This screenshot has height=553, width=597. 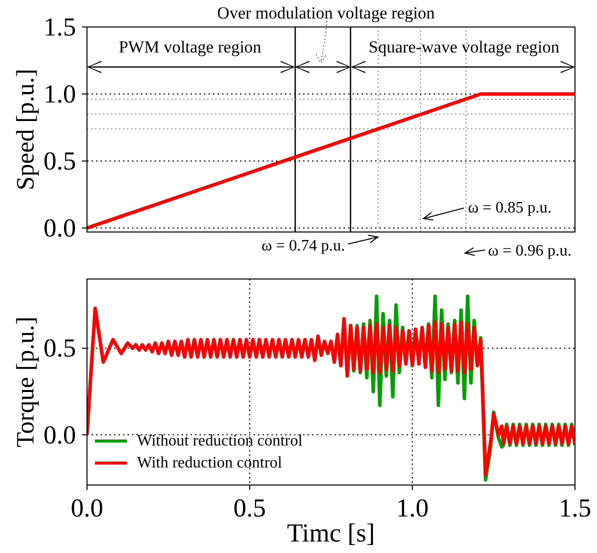 I want to click on text: ω = 0.74 p.u., so click(x=303, y=246).